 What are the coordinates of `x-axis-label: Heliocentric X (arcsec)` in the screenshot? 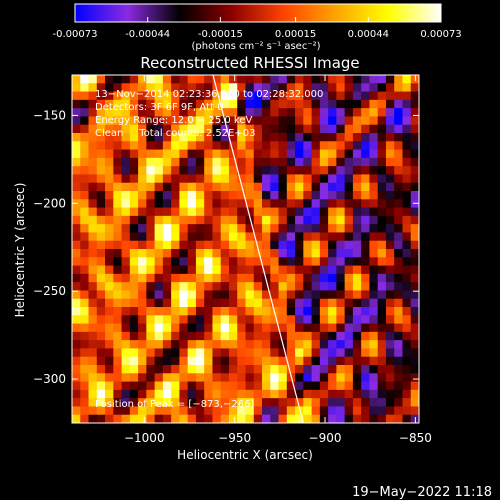 It's located at (245, 455).